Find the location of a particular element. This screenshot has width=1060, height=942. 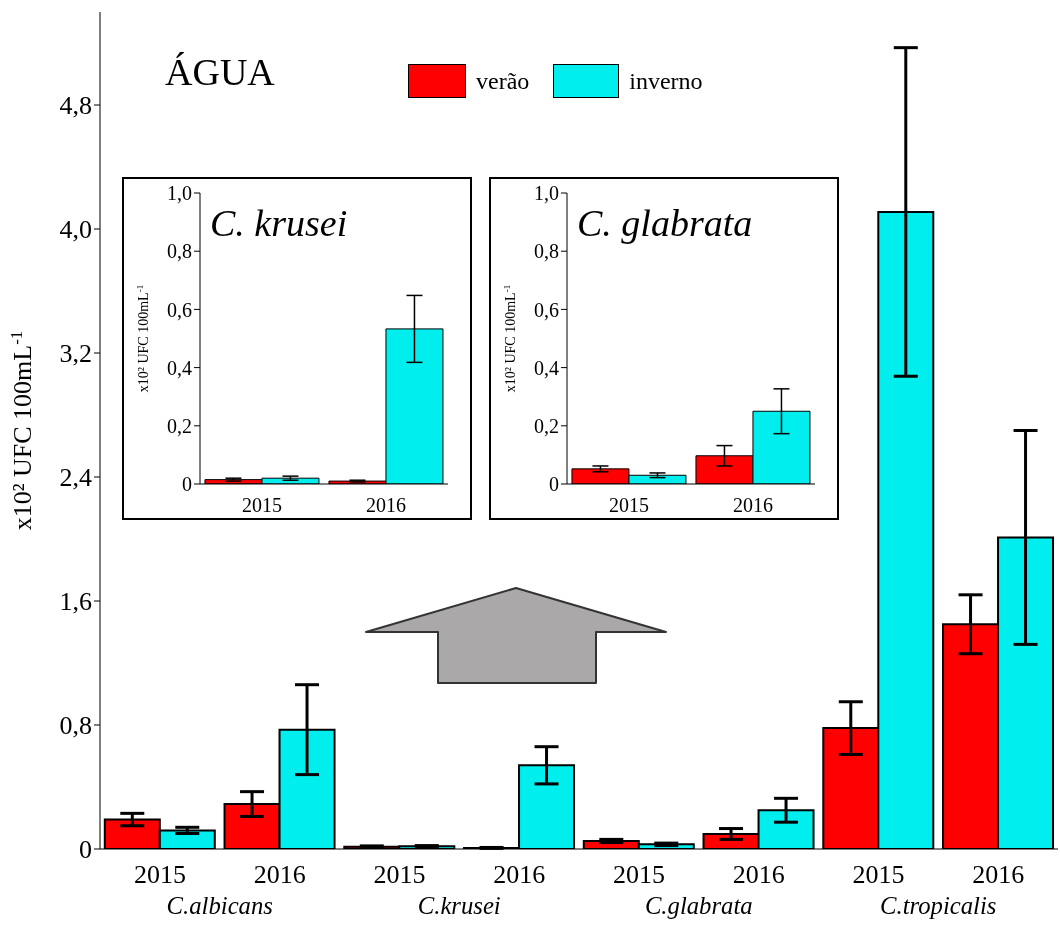

y-tick-label: 1,6 is located at coordinates (75, 602).